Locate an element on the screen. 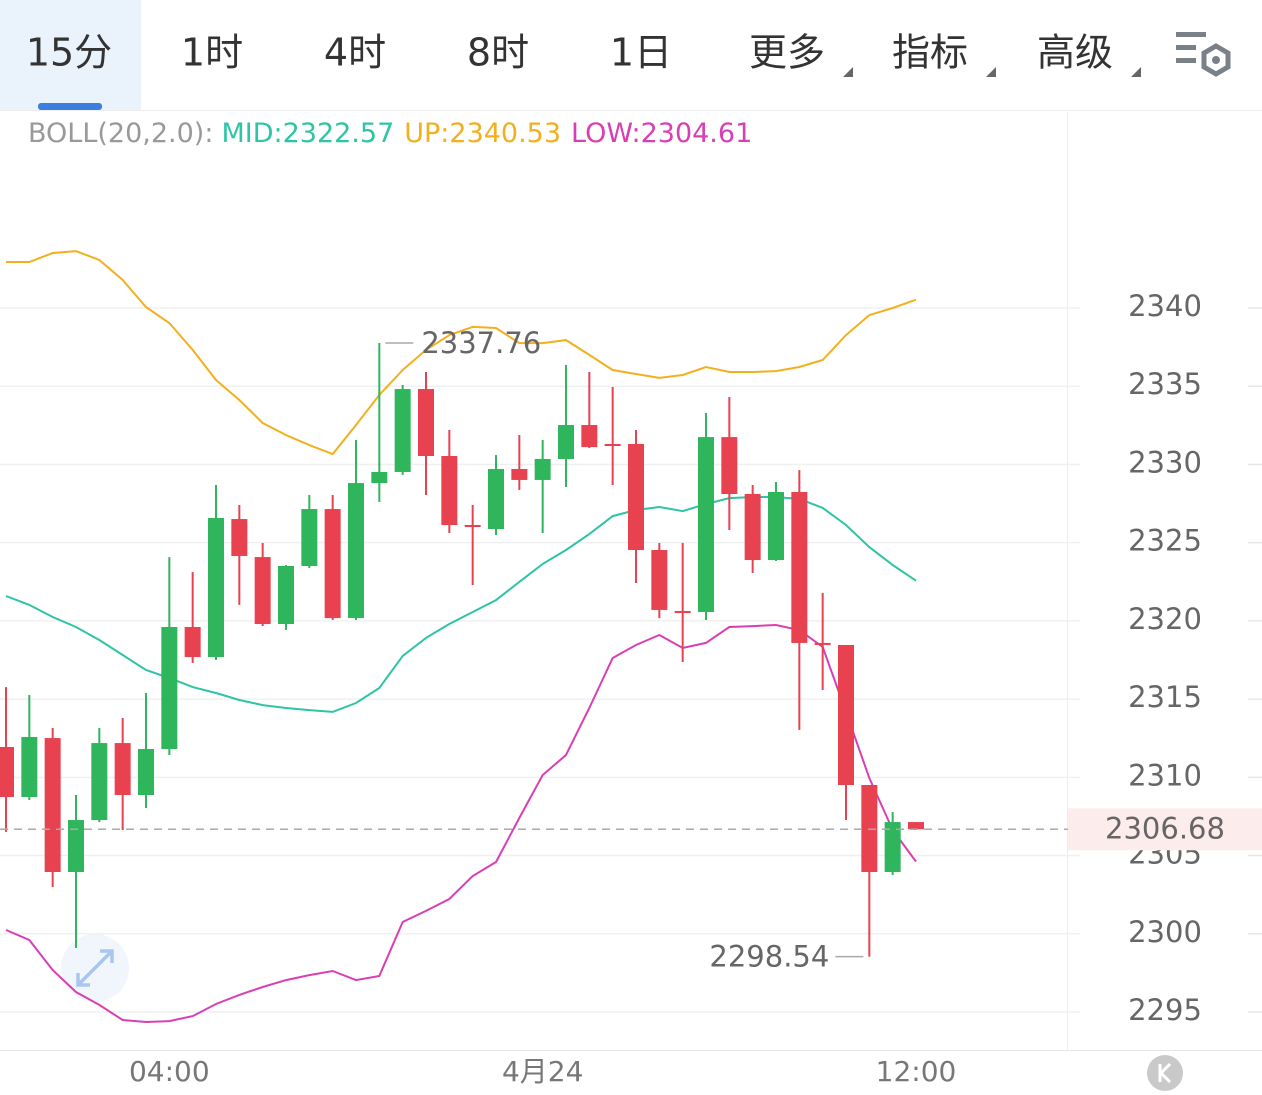  expand-button is located at coordinates (95, 968).